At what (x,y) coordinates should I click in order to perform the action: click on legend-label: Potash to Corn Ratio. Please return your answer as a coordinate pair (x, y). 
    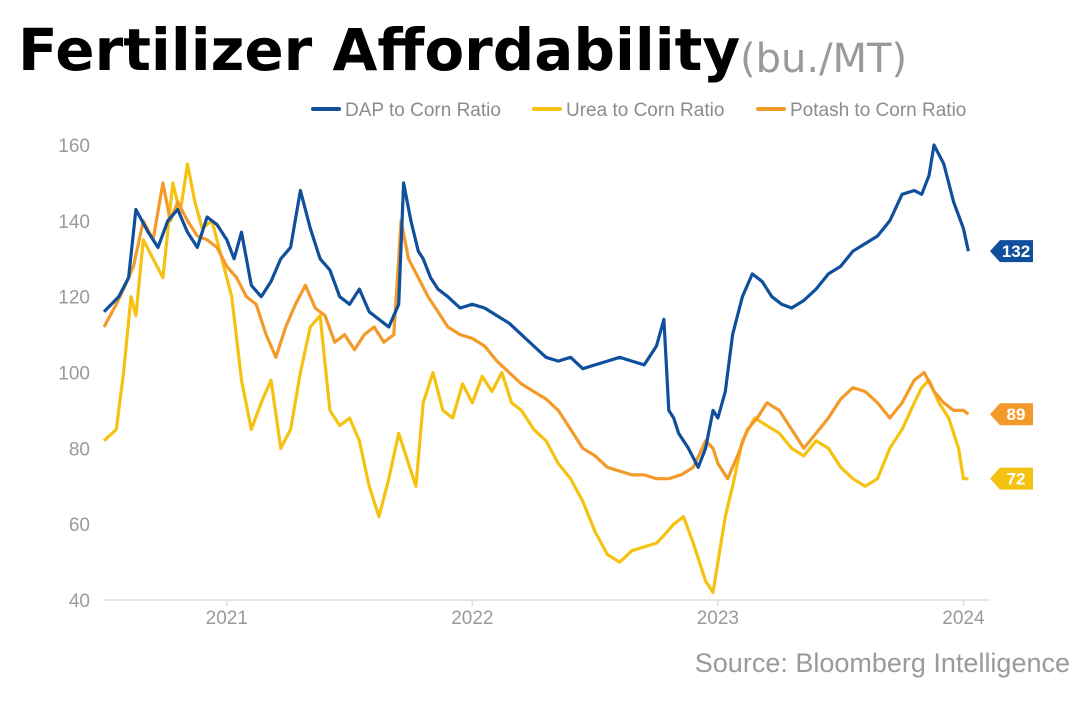
    Looking at the image, I should click on (878, 110).